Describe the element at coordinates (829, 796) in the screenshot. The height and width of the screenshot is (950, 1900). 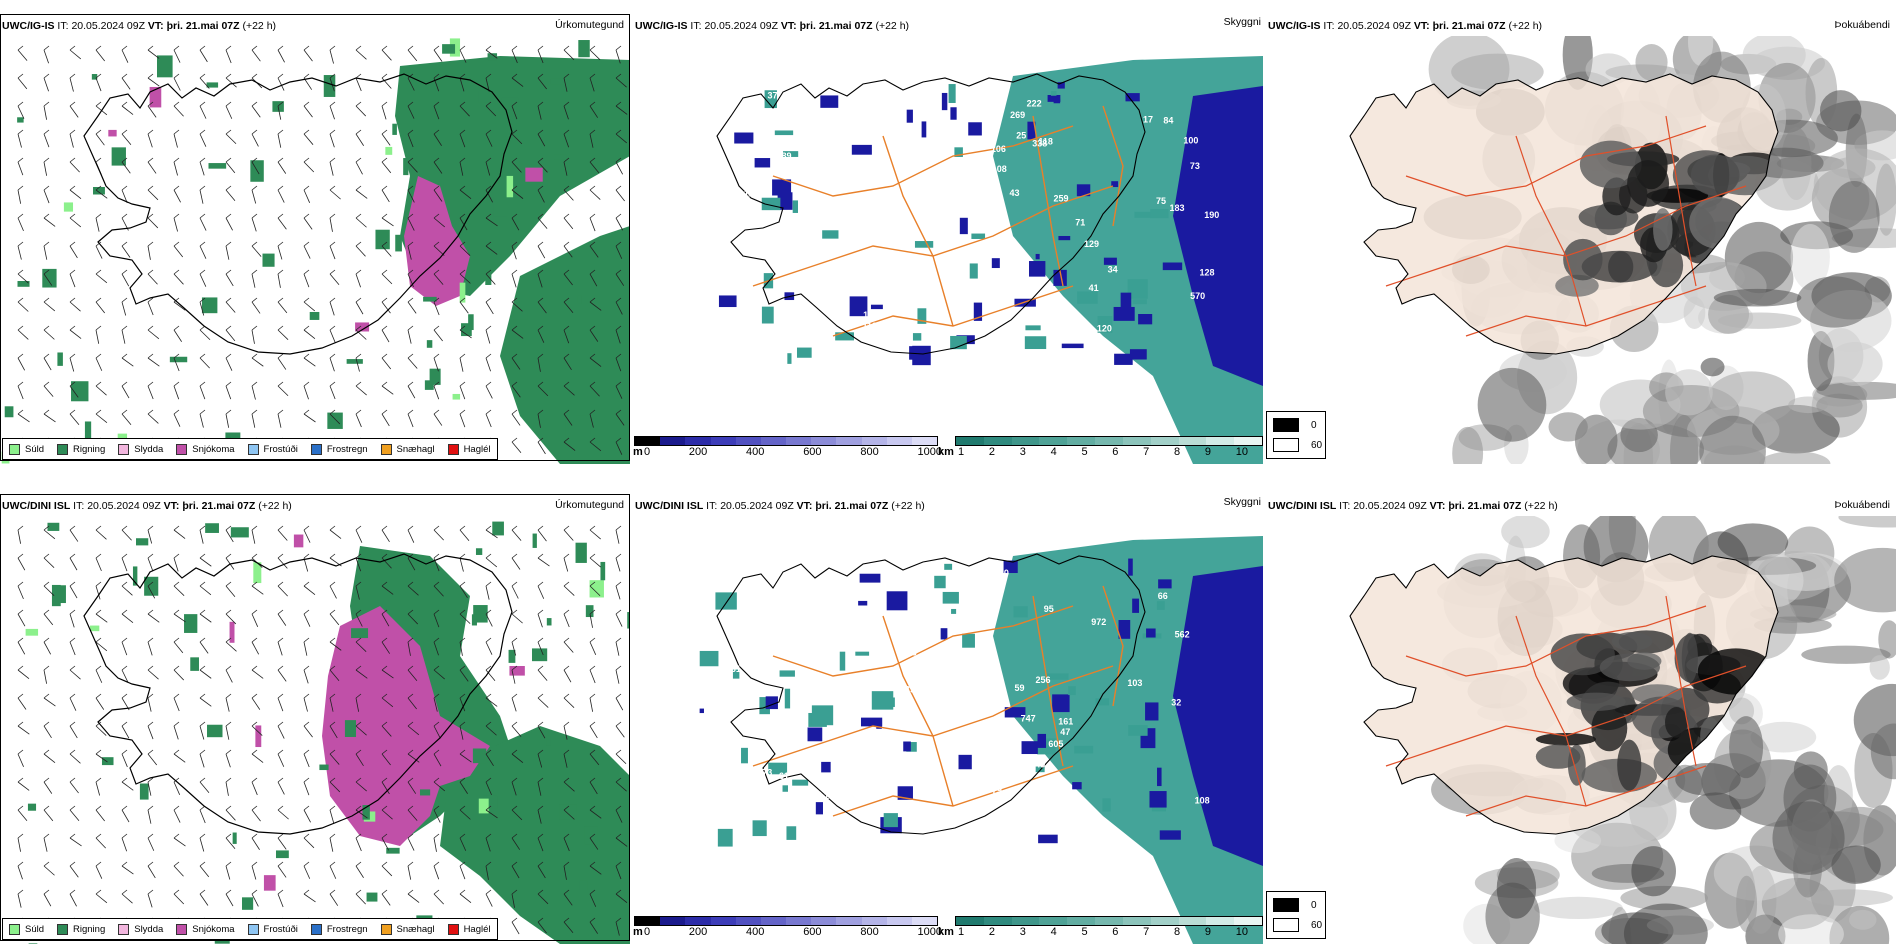
I see `visibility-label: 15` at that location.